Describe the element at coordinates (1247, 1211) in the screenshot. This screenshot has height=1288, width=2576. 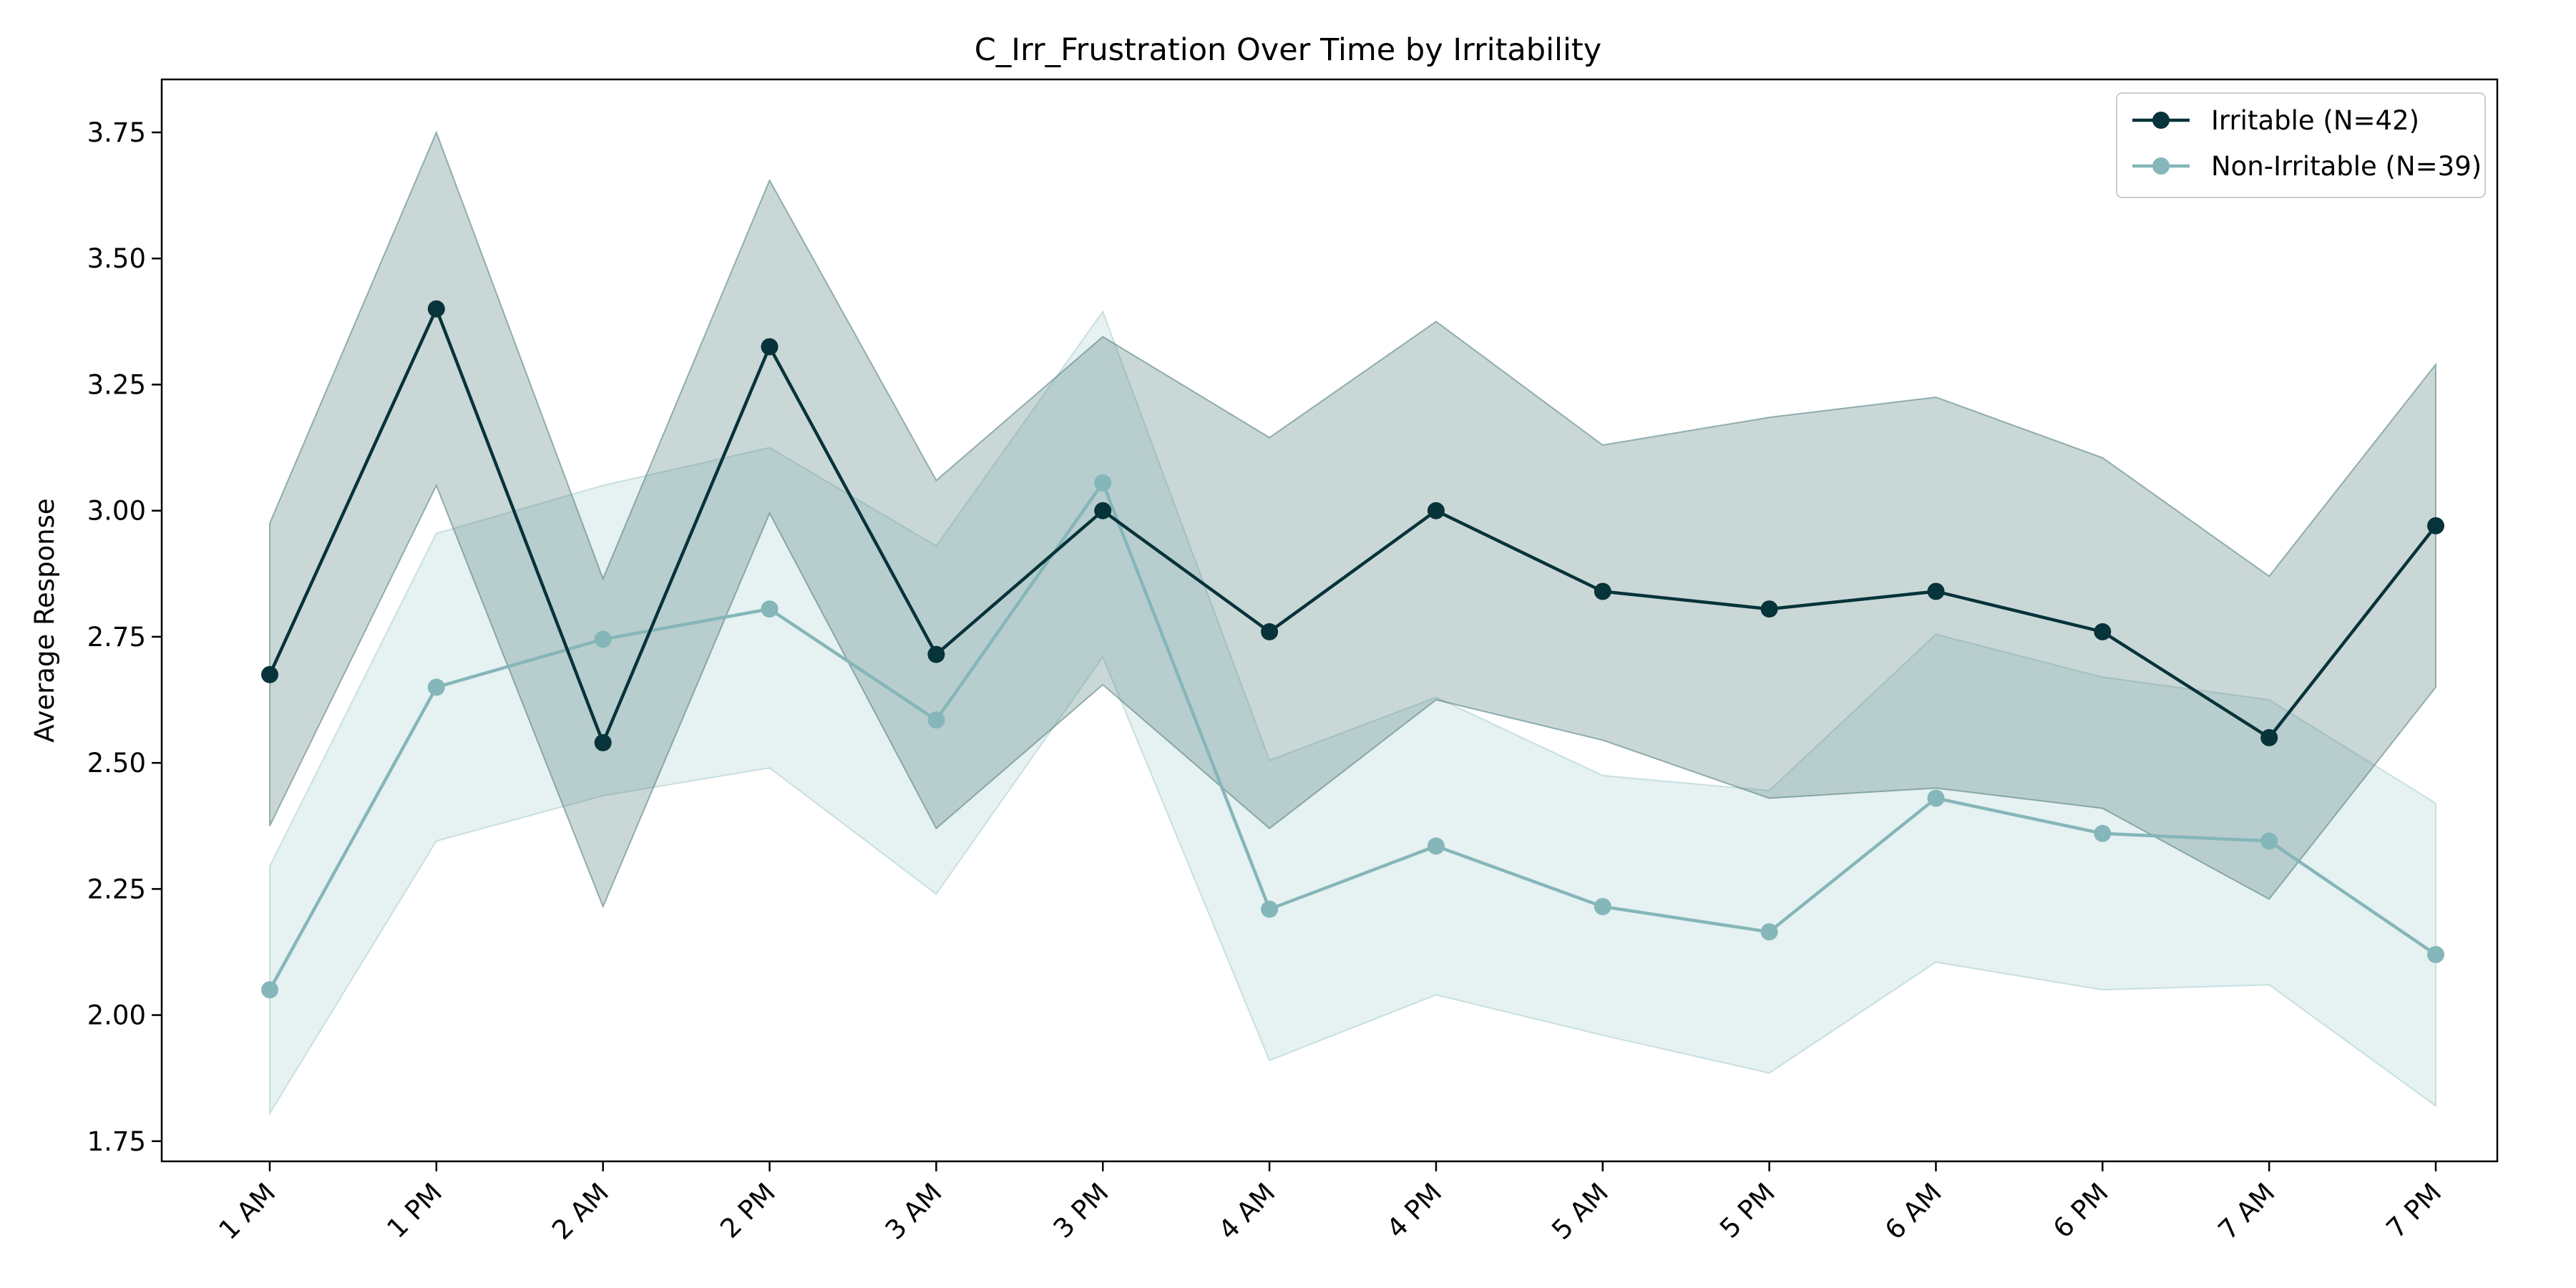
I see `x-tick-label: 4 AM` at that location.